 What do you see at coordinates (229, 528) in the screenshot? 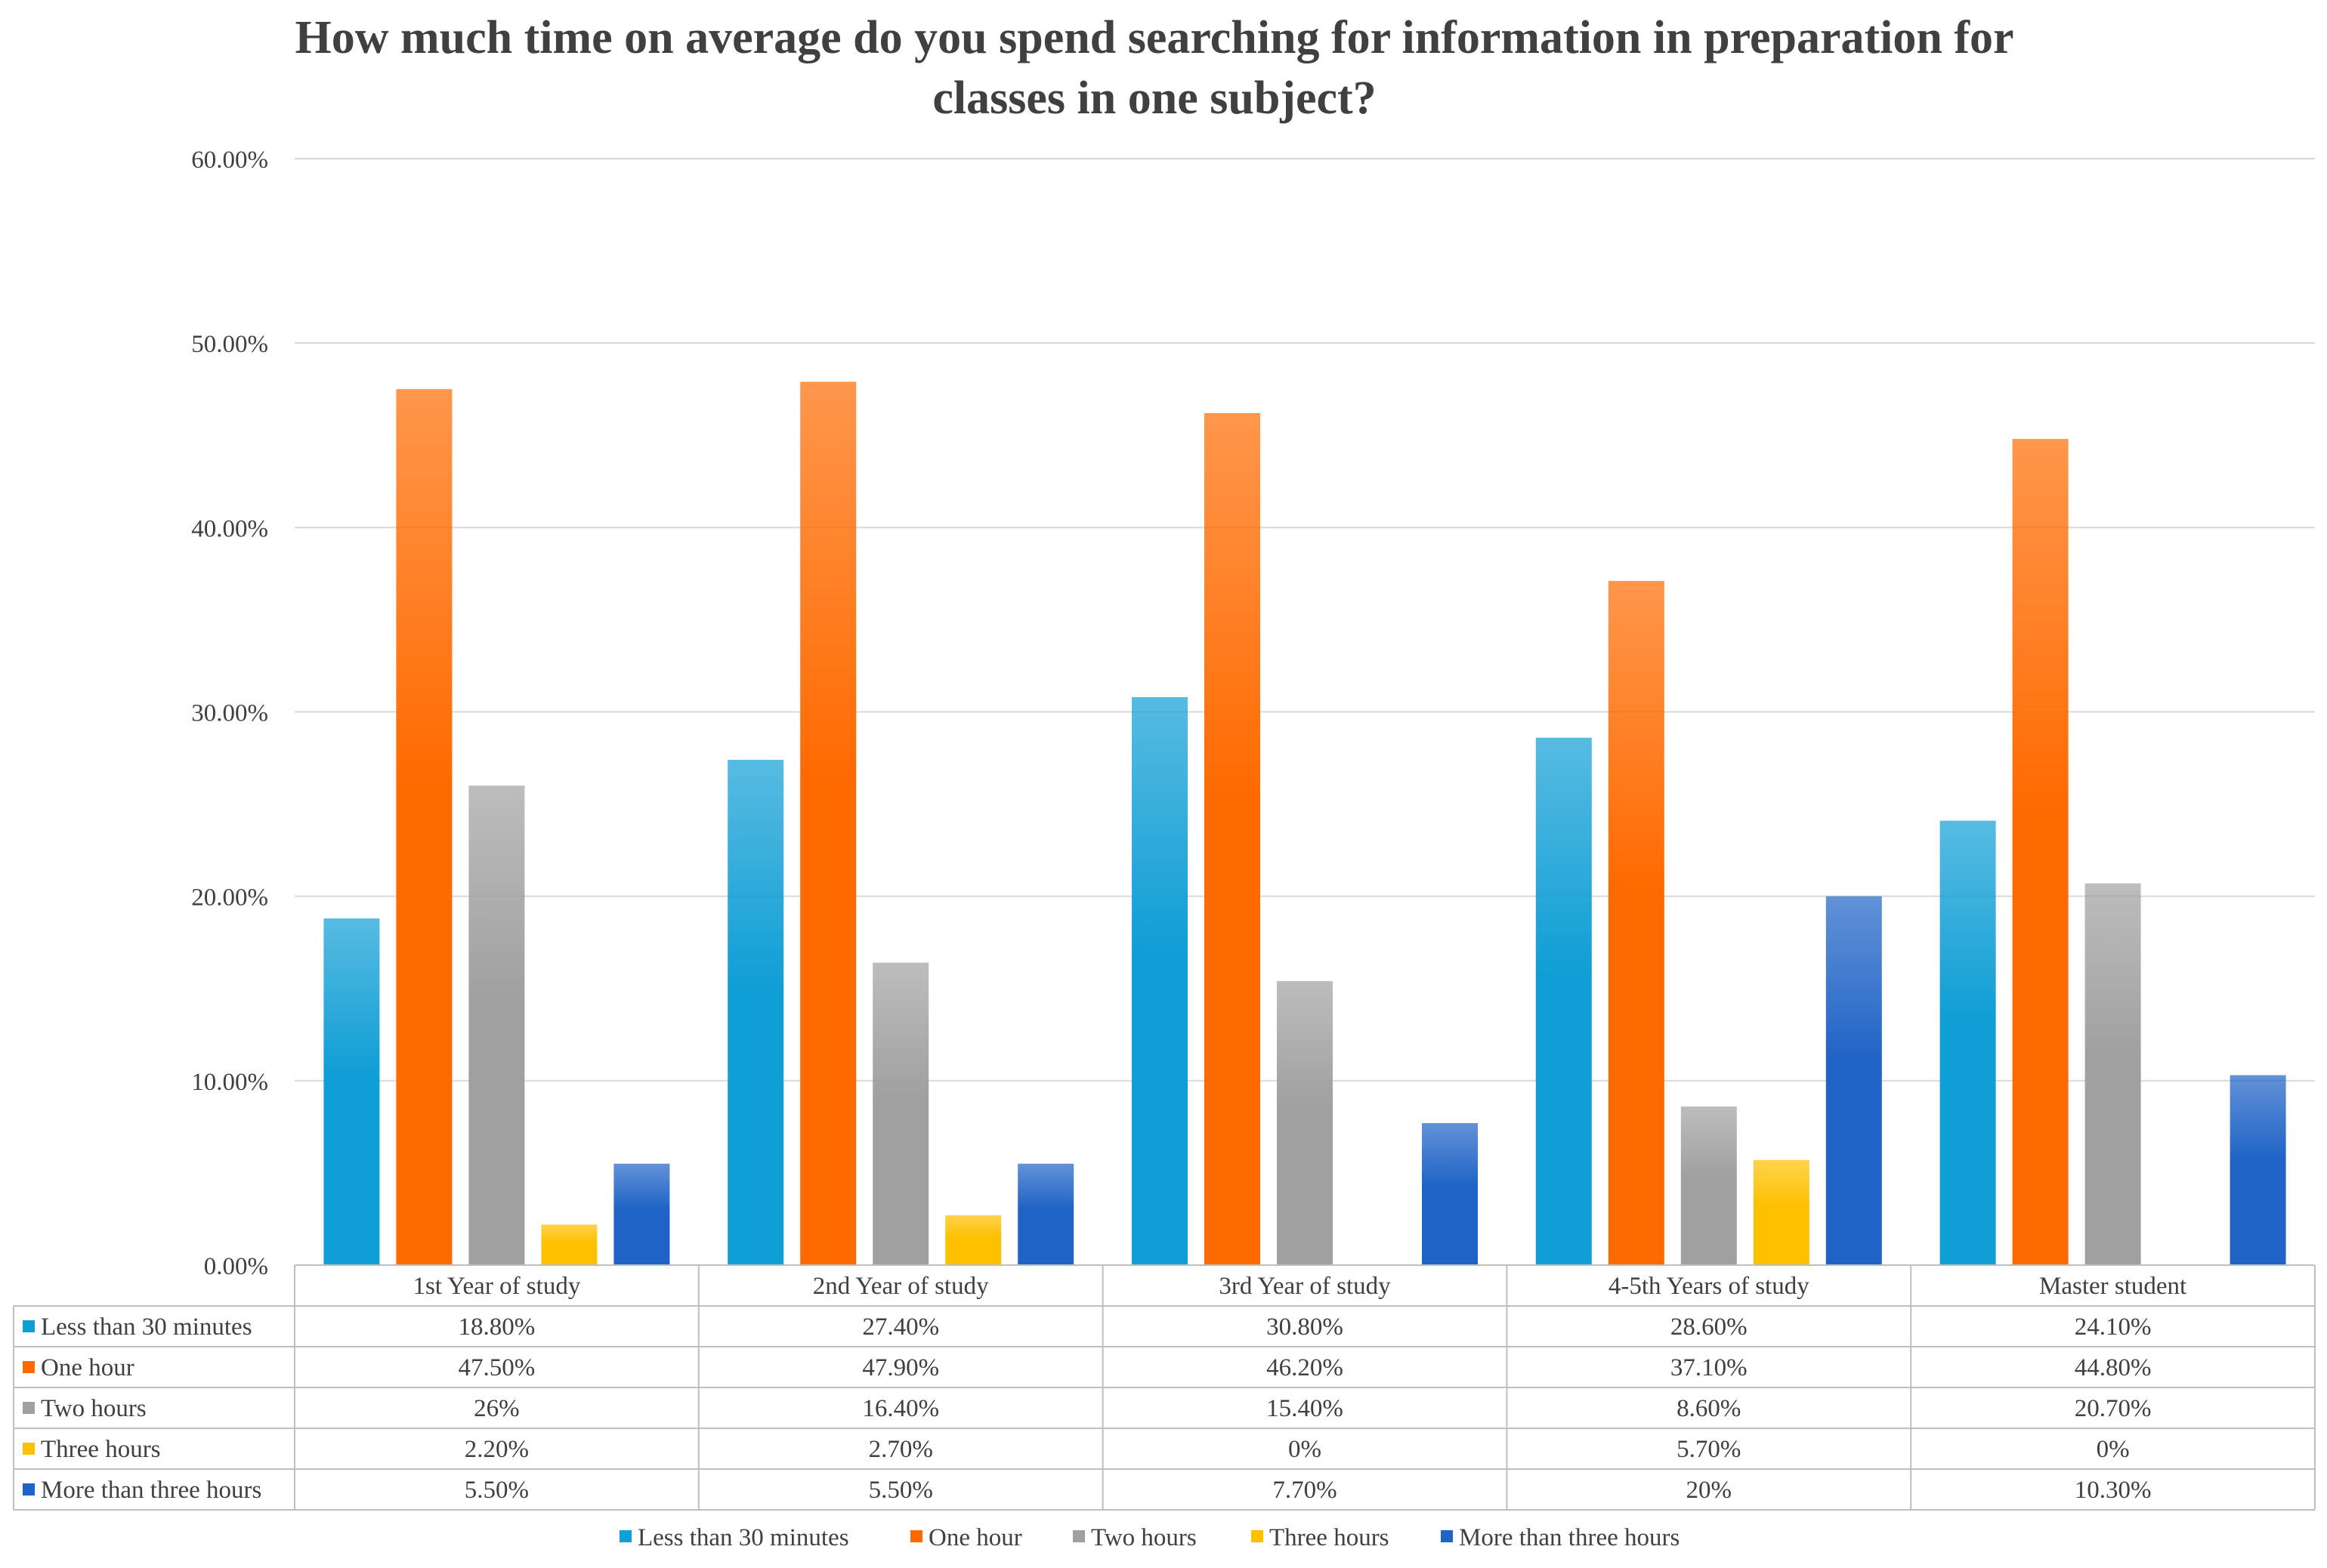
I see `y-tick-label: 40.00%` at bounding box center [229, 528].